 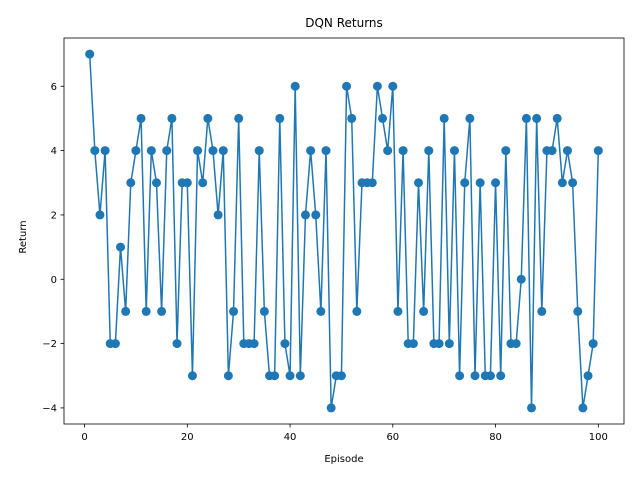 What do you see at coordinates (290, 437) in the screenshot?
I see `x-tick-label: 40` at bounding box center [290, 437].